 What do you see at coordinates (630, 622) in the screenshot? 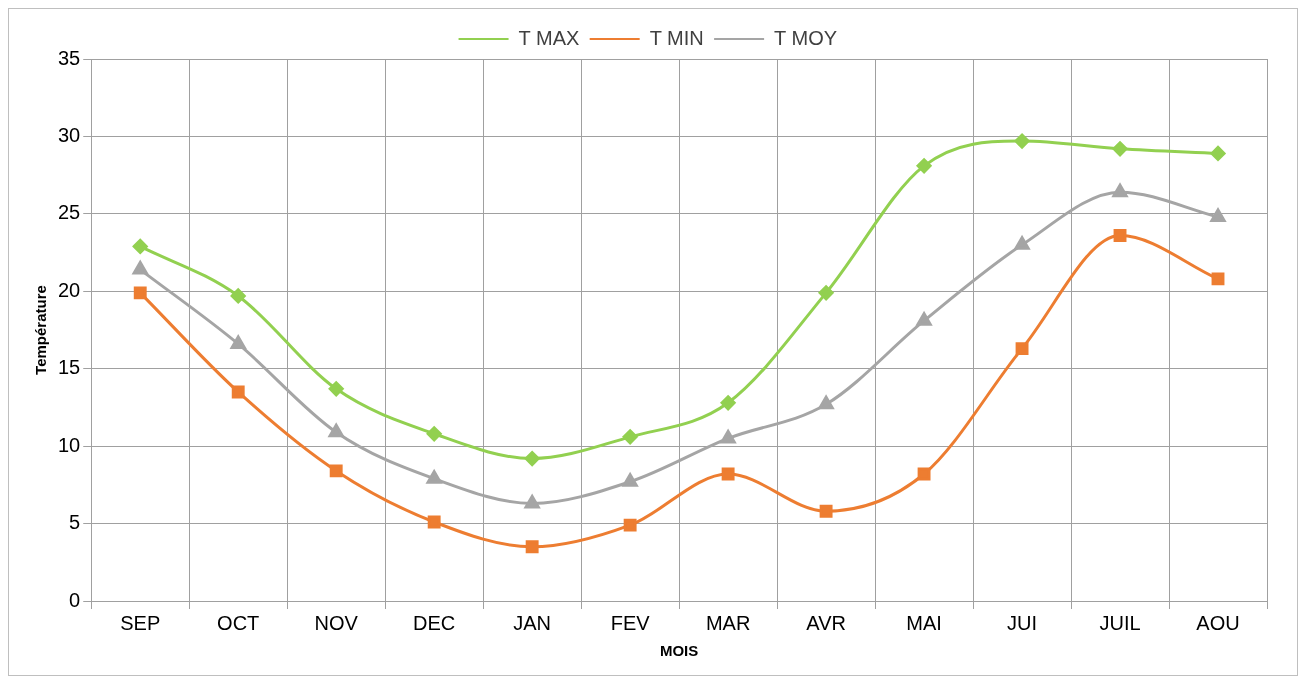
I see `x-tick-label: FEV` at bounding box center [630, 622].